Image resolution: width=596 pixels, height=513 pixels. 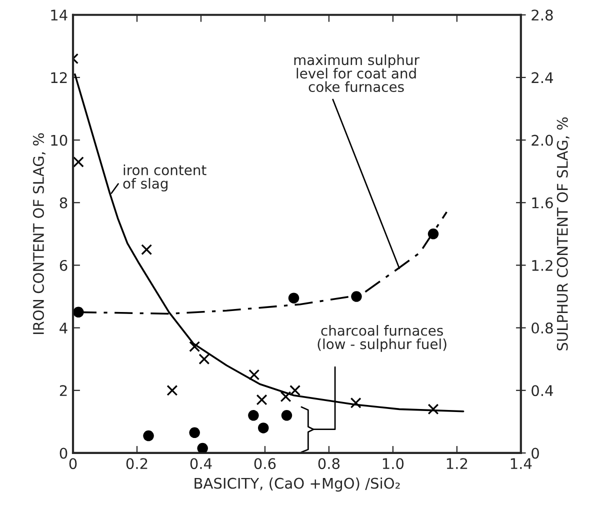 What do you see at coordinates (297, 485) in the screenshot?
I see `x-axis-title: BASICITY, (CaO +MgO) /SiO₂` at bounding box center [297, 485].